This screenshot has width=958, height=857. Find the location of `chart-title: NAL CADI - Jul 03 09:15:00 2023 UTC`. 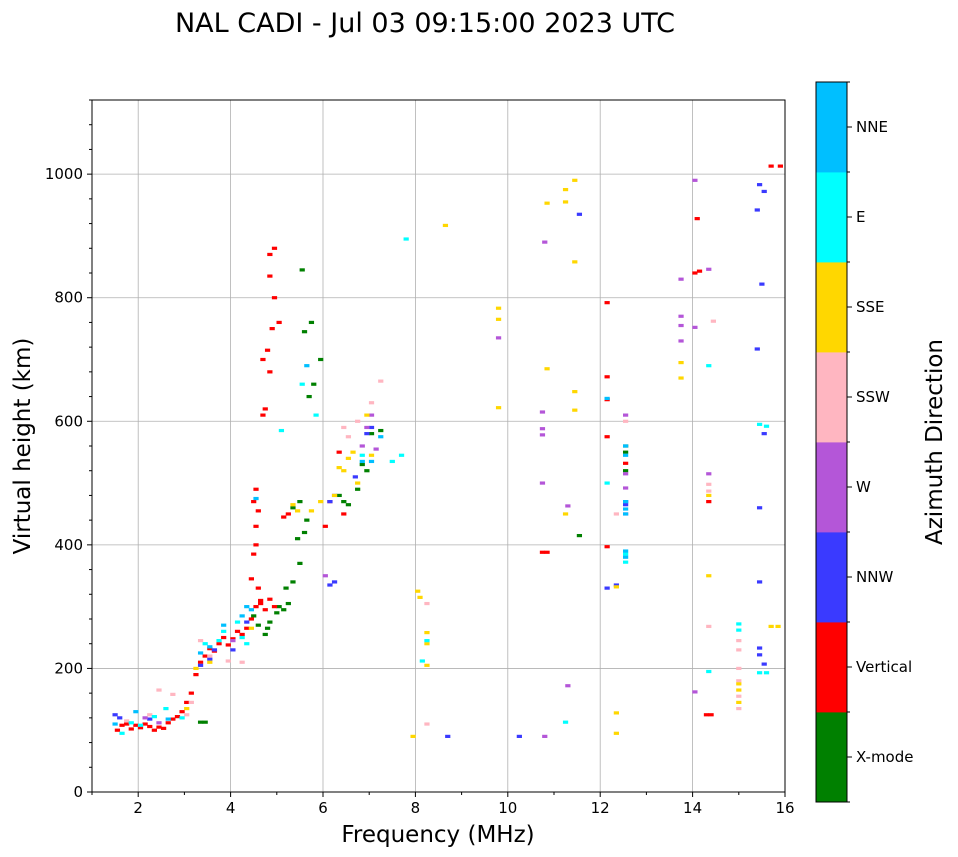

chart-title: NAL CADI - Jul 03 09:15:00 2023 UTC is located at coordinates (425, 23).